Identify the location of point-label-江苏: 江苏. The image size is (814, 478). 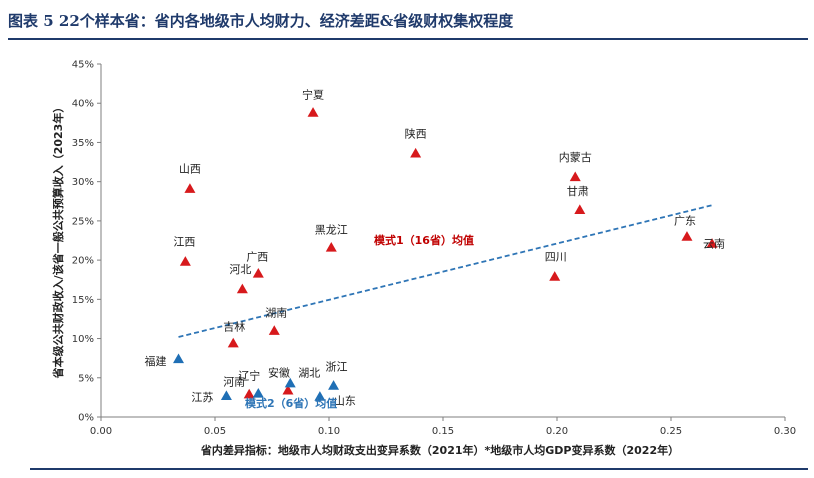
(202, 397).